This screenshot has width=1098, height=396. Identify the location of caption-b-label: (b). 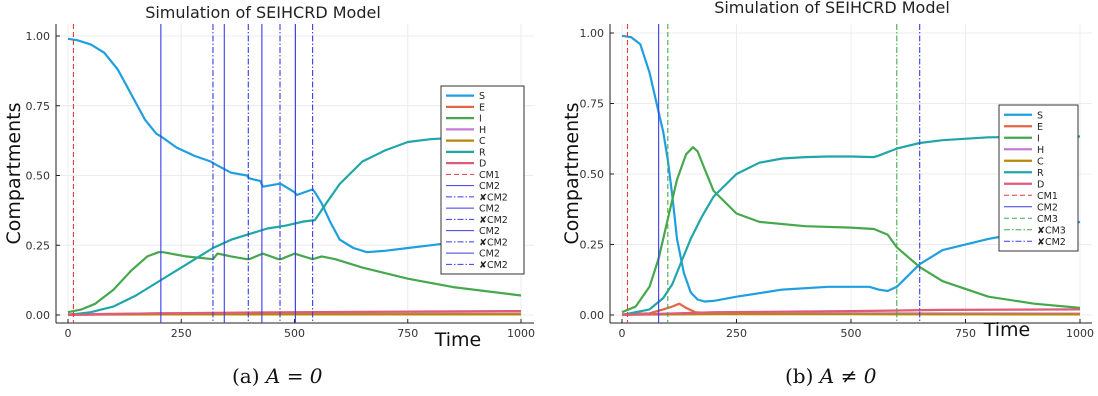
(799, 376).